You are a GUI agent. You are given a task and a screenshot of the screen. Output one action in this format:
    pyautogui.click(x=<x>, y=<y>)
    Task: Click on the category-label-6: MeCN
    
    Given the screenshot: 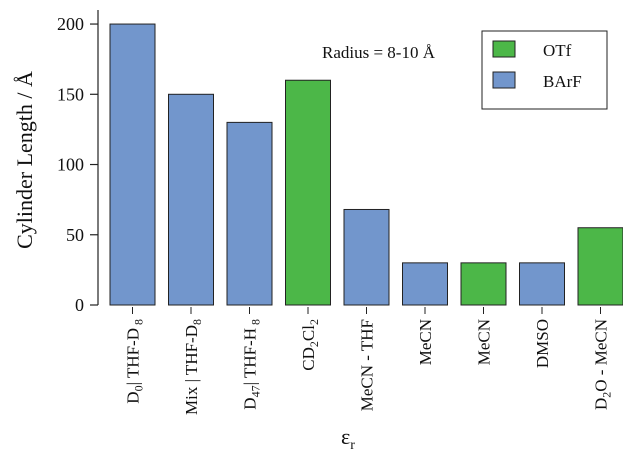 What is the action you would take?
    pyautogui.click(x=425, y=342)
    